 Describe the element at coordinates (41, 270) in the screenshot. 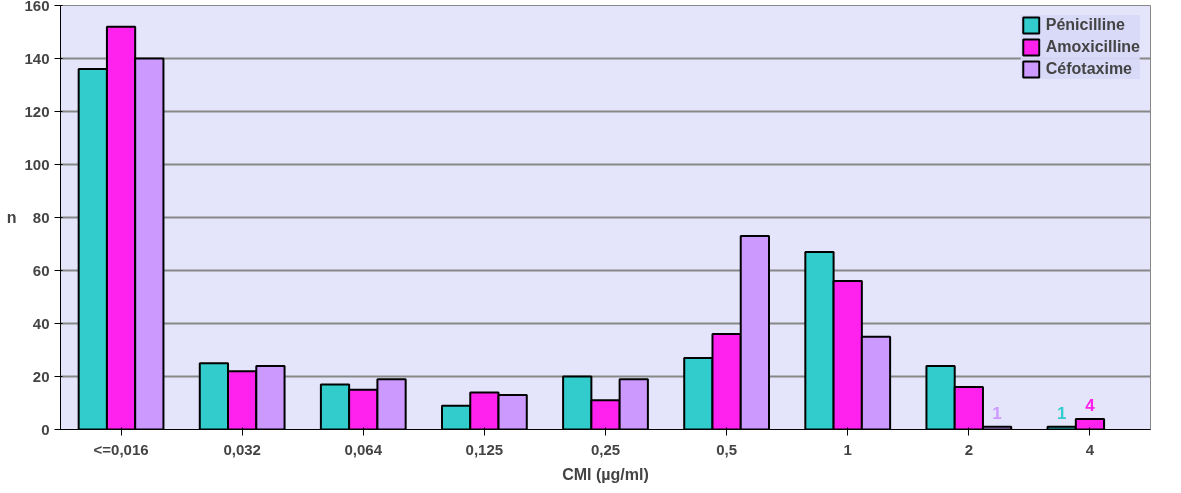

I see `y-tick-label: 60` at that location.